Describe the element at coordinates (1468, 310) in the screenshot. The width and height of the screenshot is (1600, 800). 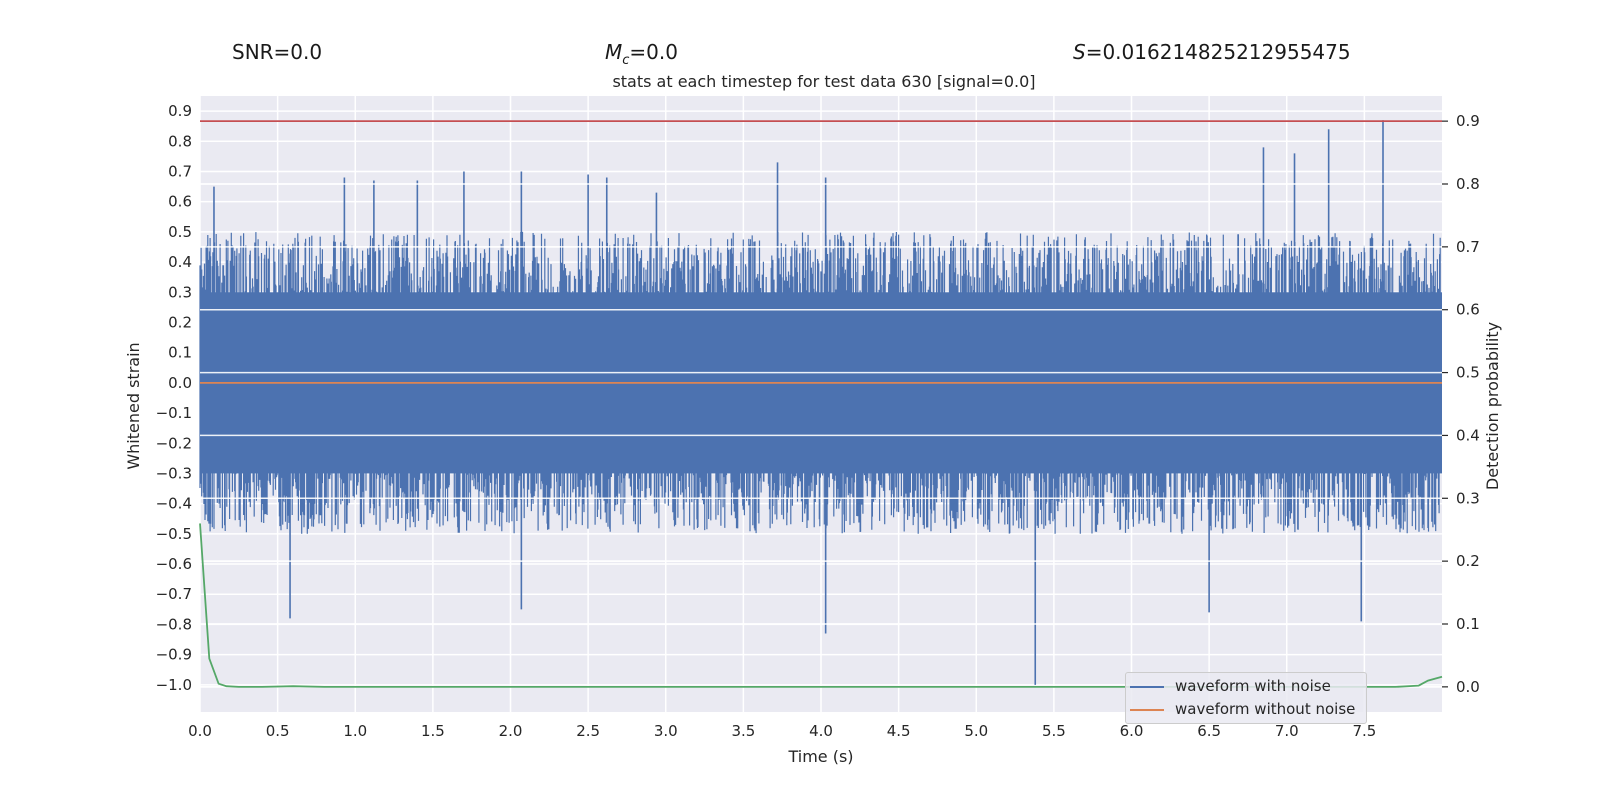
I see `y2-tick-label: 0.6` at that location.